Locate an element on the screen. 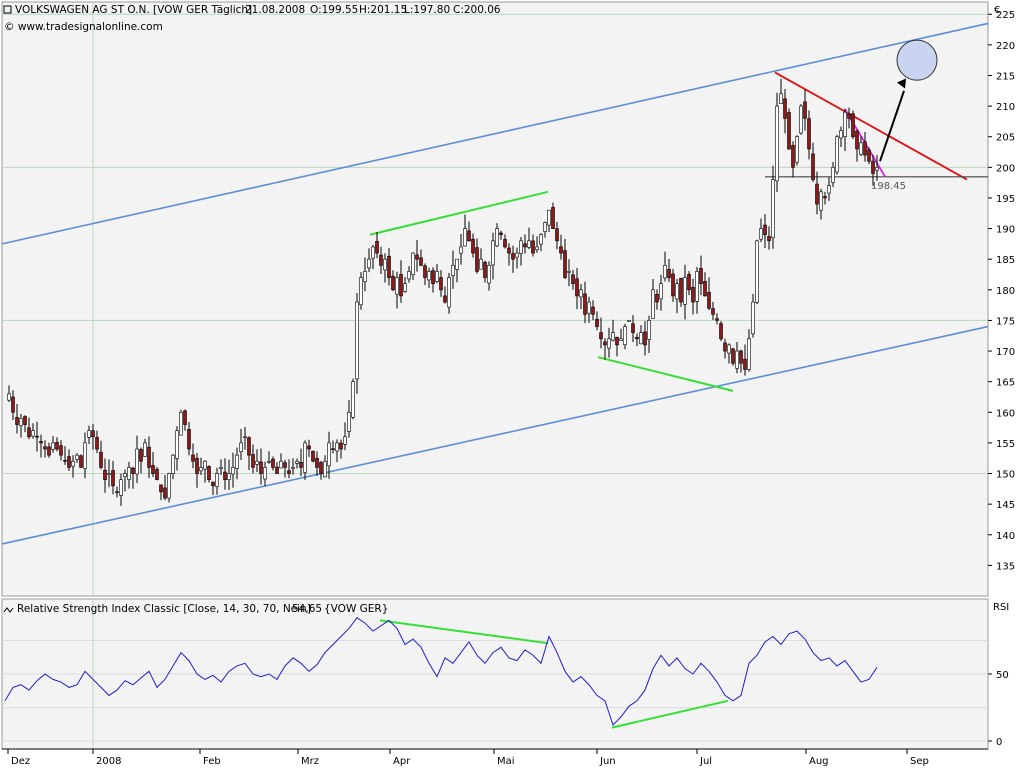  price-tick-label: 205 is located at coordinates (1005, 138).